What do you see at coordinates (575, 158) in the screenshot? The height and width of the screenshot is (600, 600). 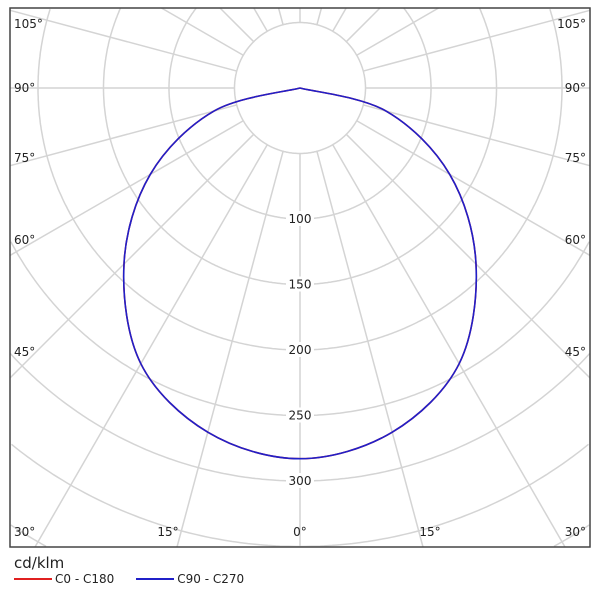 I see `angle-label-right: 75°` at bounding box center [575, 158].